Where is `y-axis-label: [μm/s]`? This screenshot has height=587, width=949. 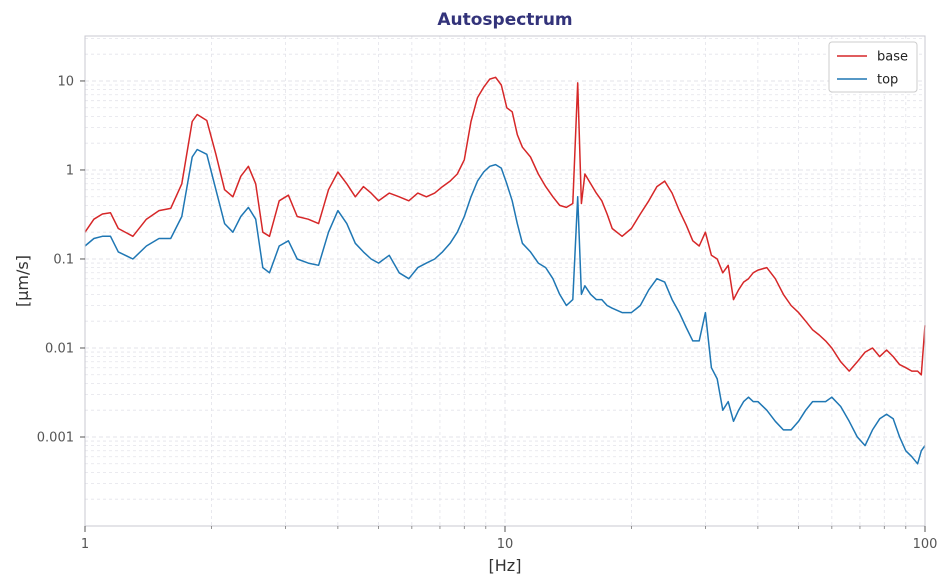 y-axis-label: [μm/s] is located at coordinates (22, 281).